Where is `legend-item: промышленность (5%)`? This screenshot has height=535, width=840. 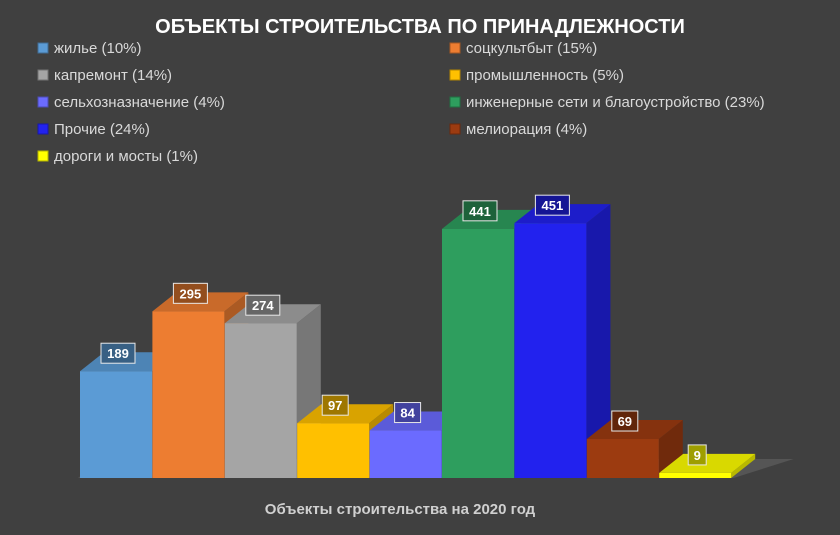
legend-item: промышленность (5%) is located at coordinates (536, 75).